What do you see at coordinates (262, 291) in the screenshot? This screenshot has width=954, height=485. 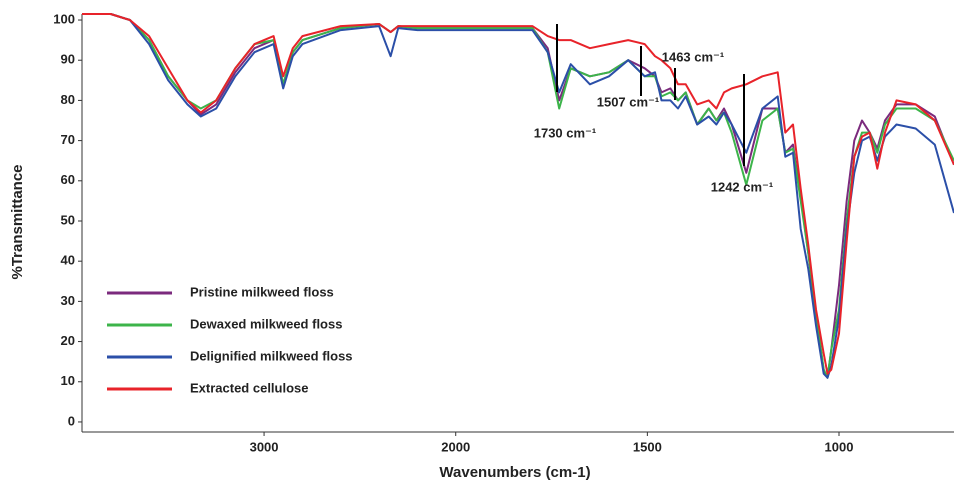 I see `legend-label: Pristine milkweed floss` at bounding box center [262, 291].